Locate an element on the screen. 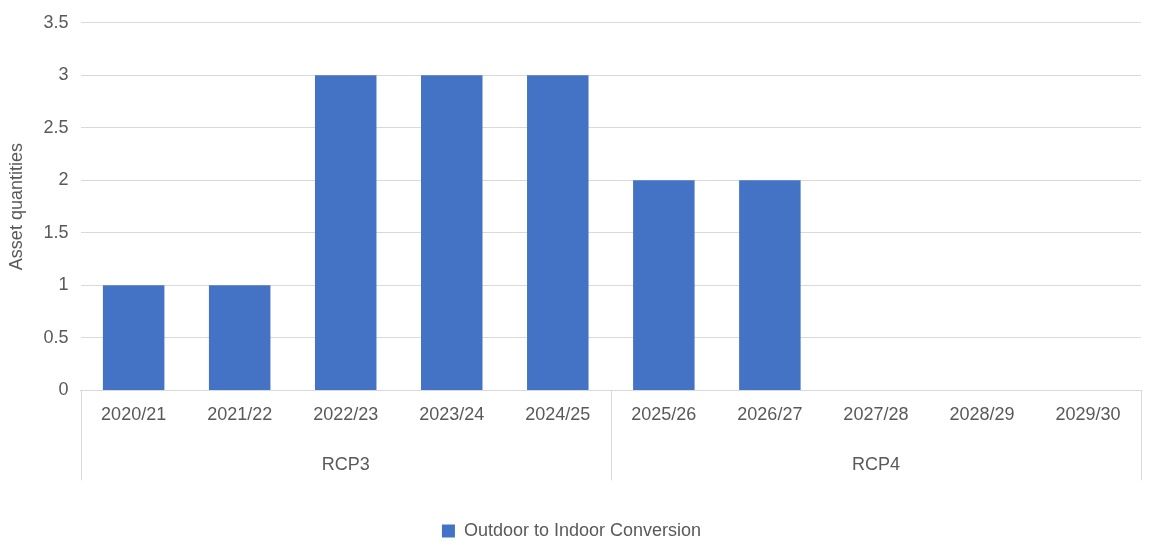  x-tick-label: 2026/27 is located at coordinates (770, 414).